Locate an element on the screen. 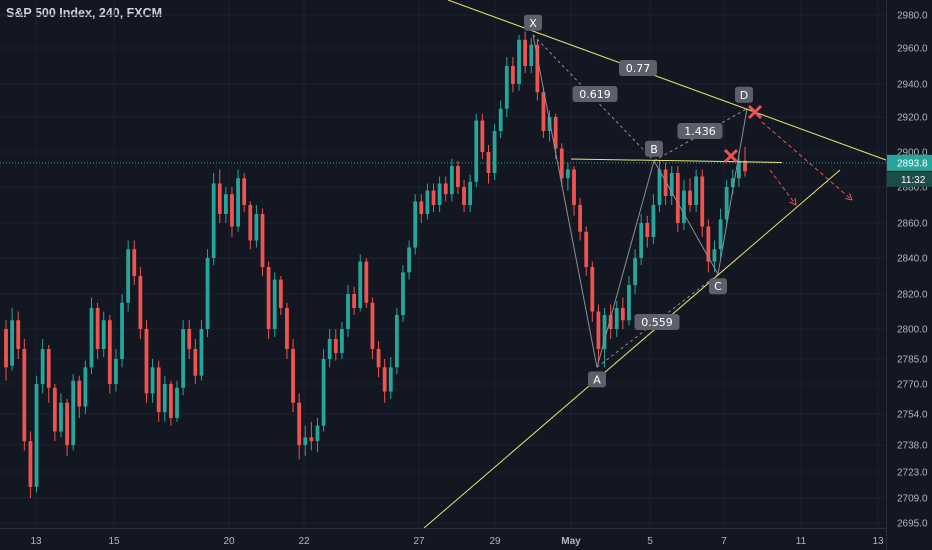  y-tick-label: 2738.0 is located at coordinates (912, 446).